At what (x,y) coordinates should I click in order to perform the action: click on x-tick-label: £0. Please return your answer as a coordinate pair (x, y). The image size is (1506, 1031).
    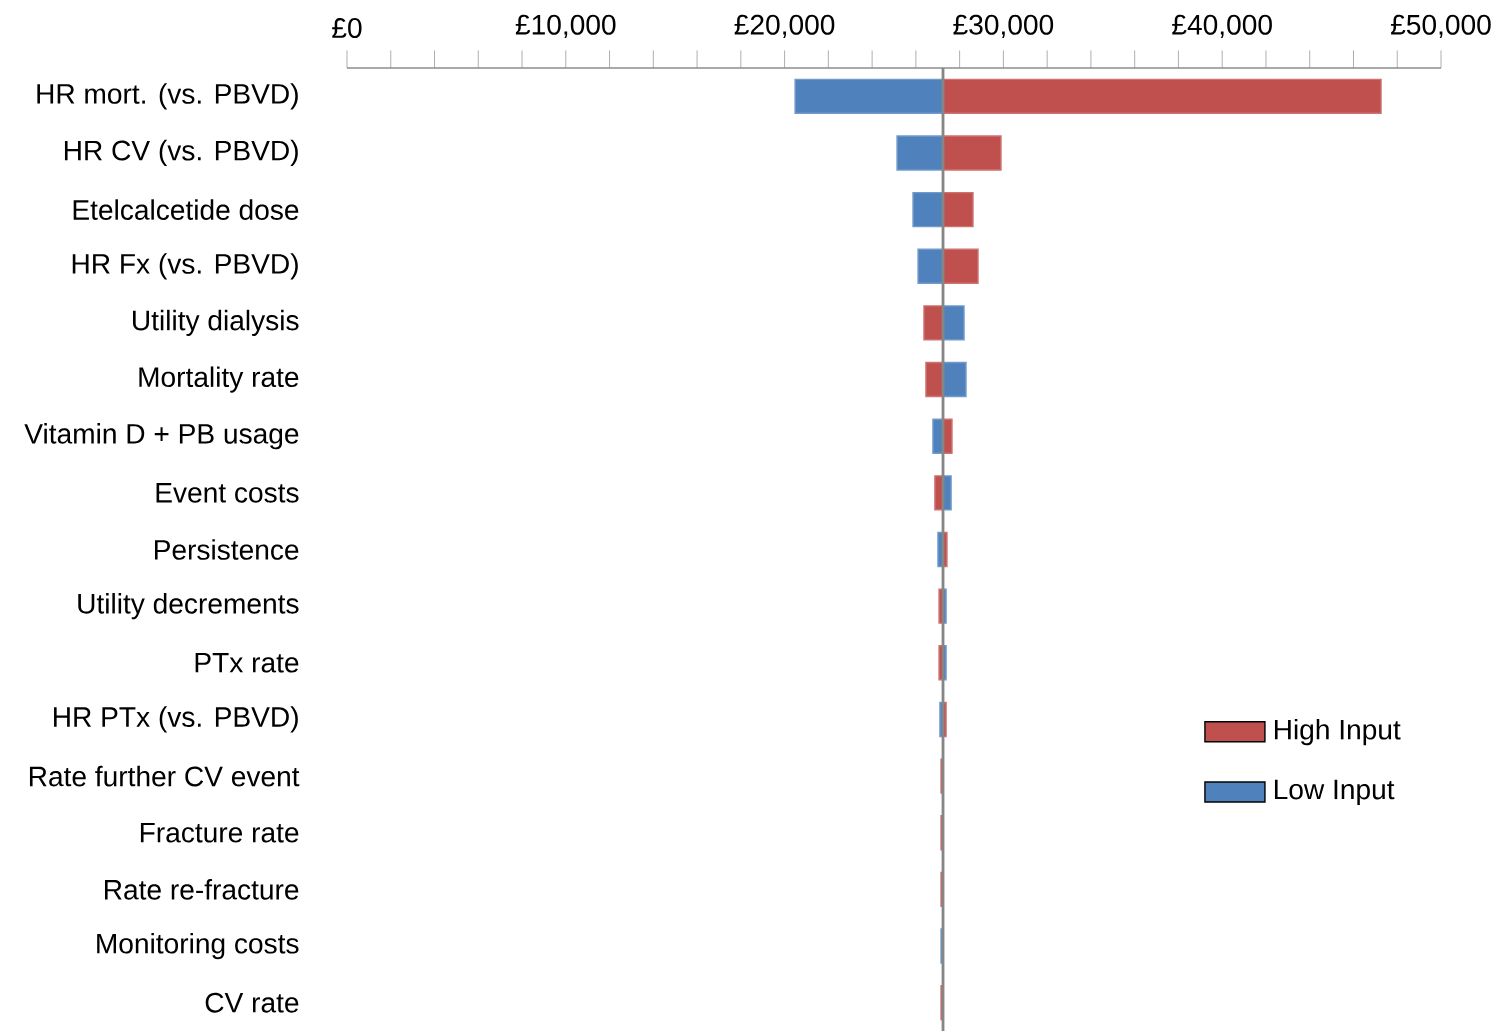
    Looking at the image, I should click on (347, 28).